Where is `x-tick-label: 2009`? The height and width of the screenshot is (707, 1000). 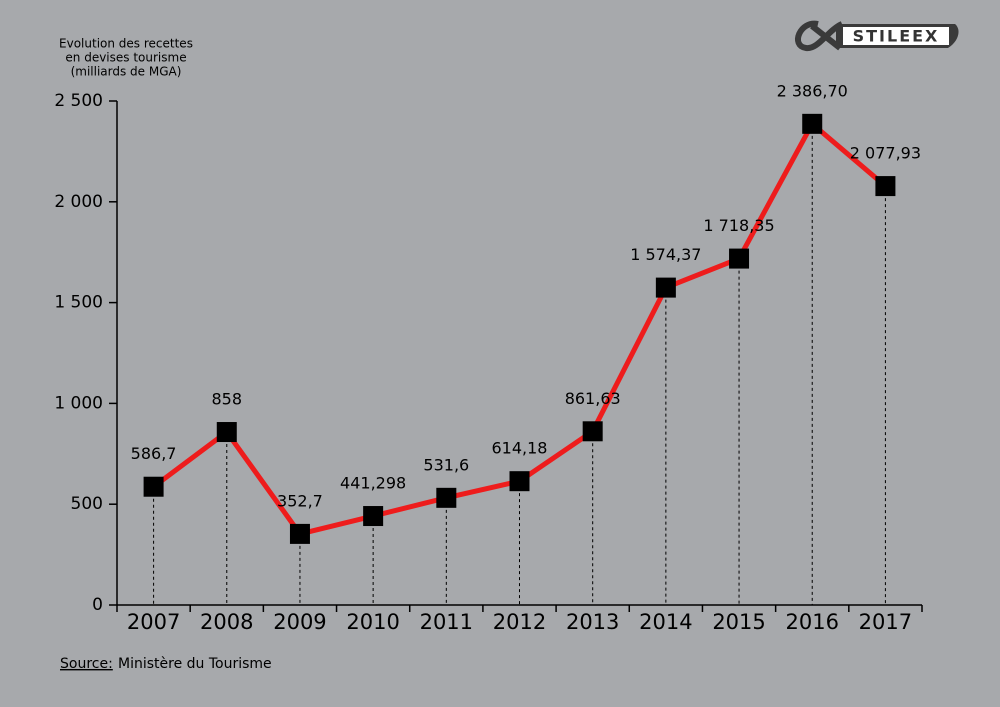
x-tick-label: 2009 is located at coordinates (299, 622).